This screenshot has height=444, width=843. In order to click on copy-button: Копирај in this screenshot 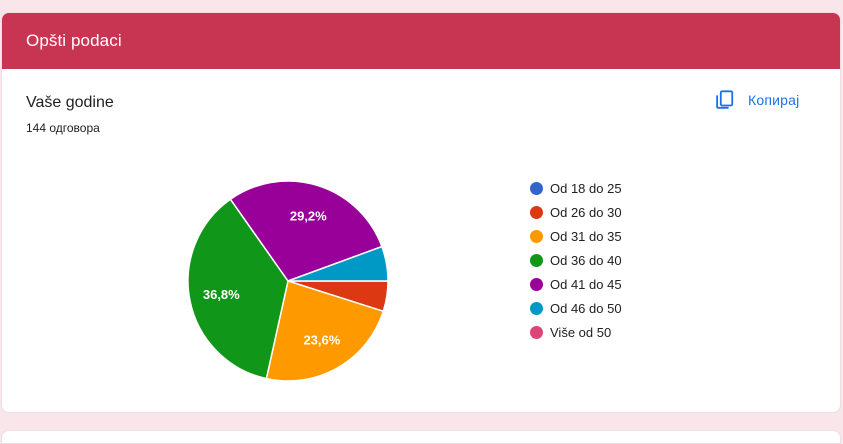, I will do `click(756, 100)`.